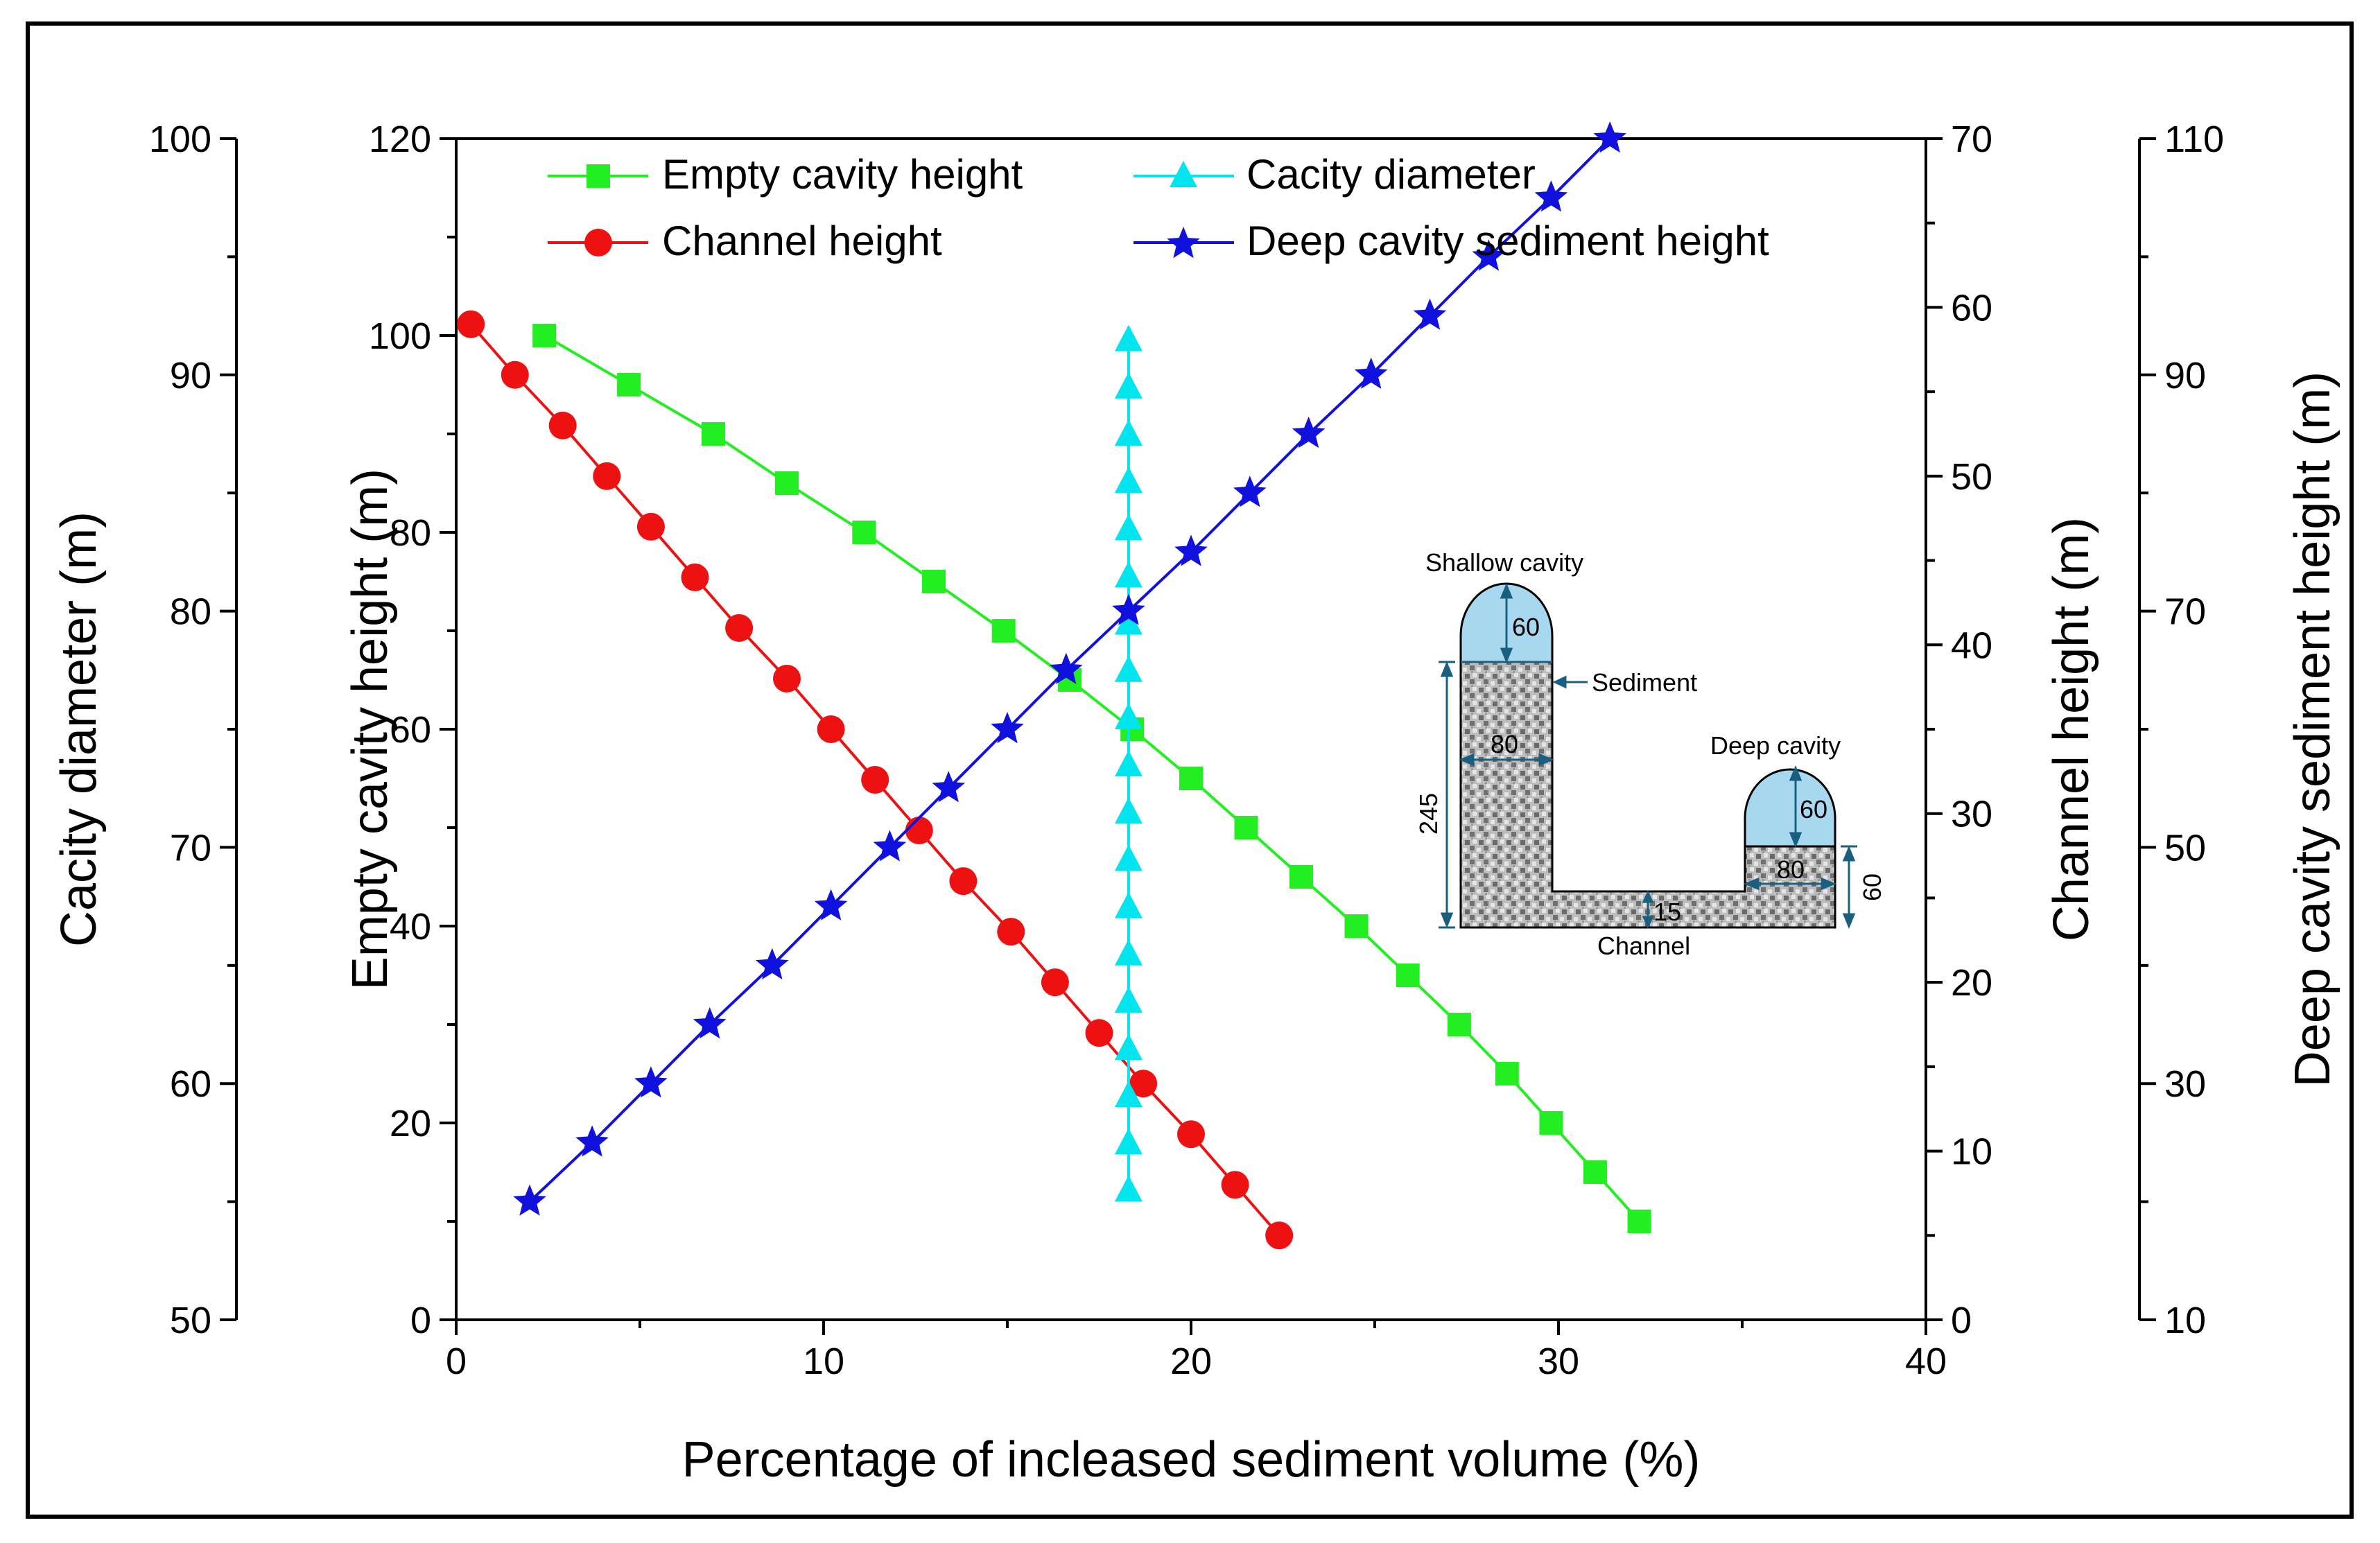  What do you see at coordinates (1648, 756) in the screenshot?
I see `dimension-lines` at bounding box center [1648, 756].